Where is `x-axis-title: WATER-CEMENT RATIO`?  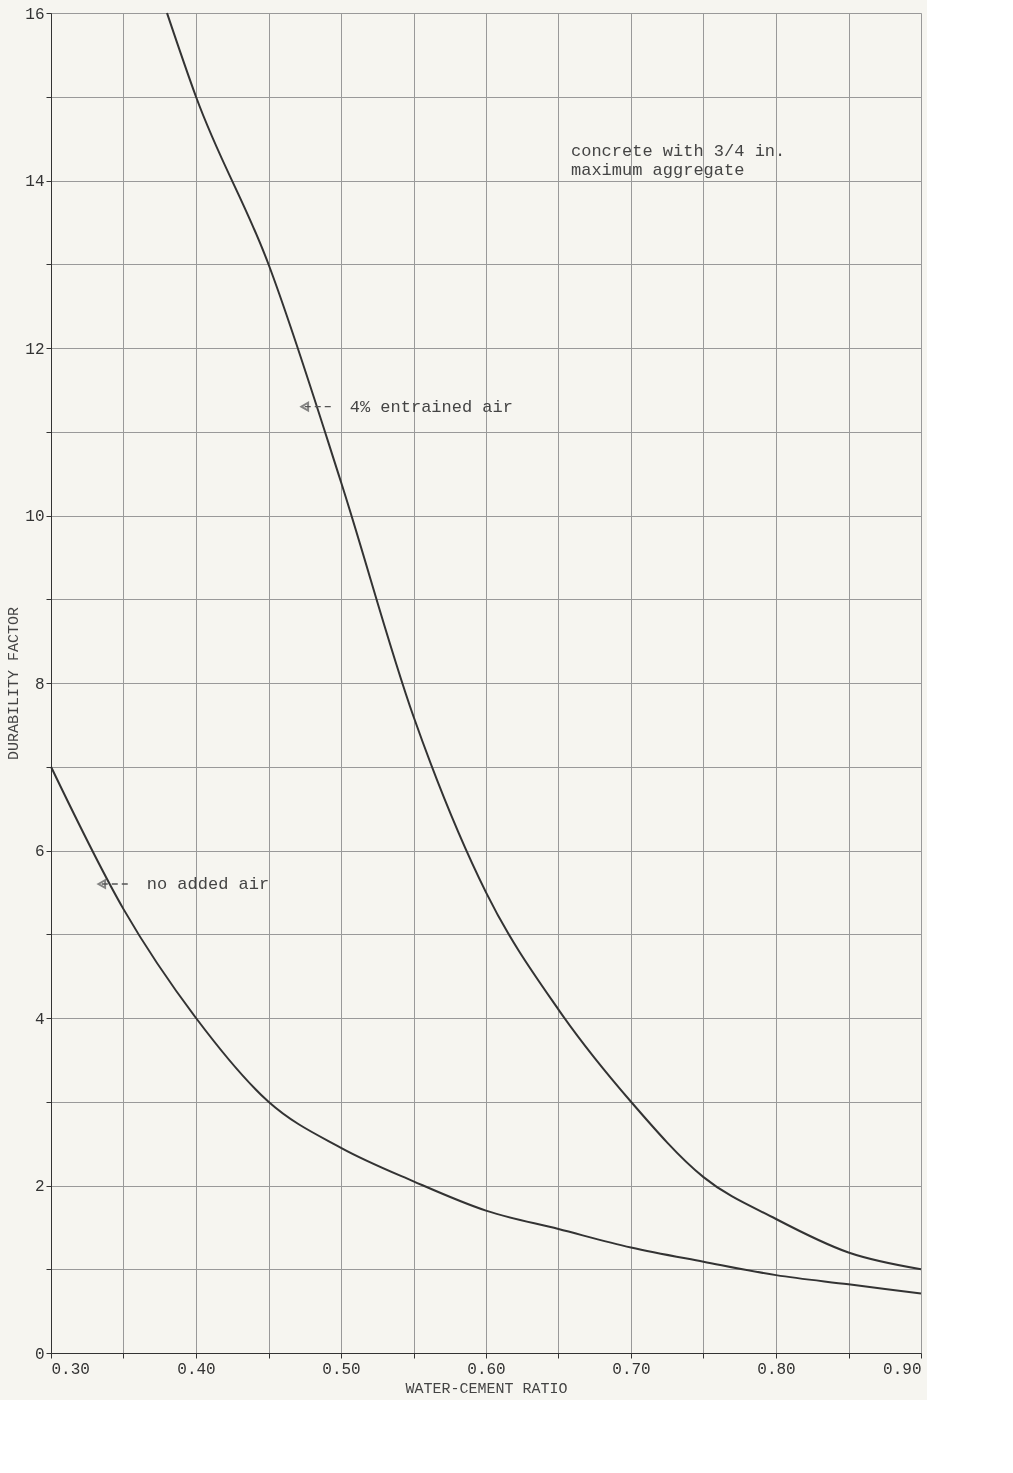
x-axis-title: WATER-CEMENT RATIO is located at coordinates (486, 1389).